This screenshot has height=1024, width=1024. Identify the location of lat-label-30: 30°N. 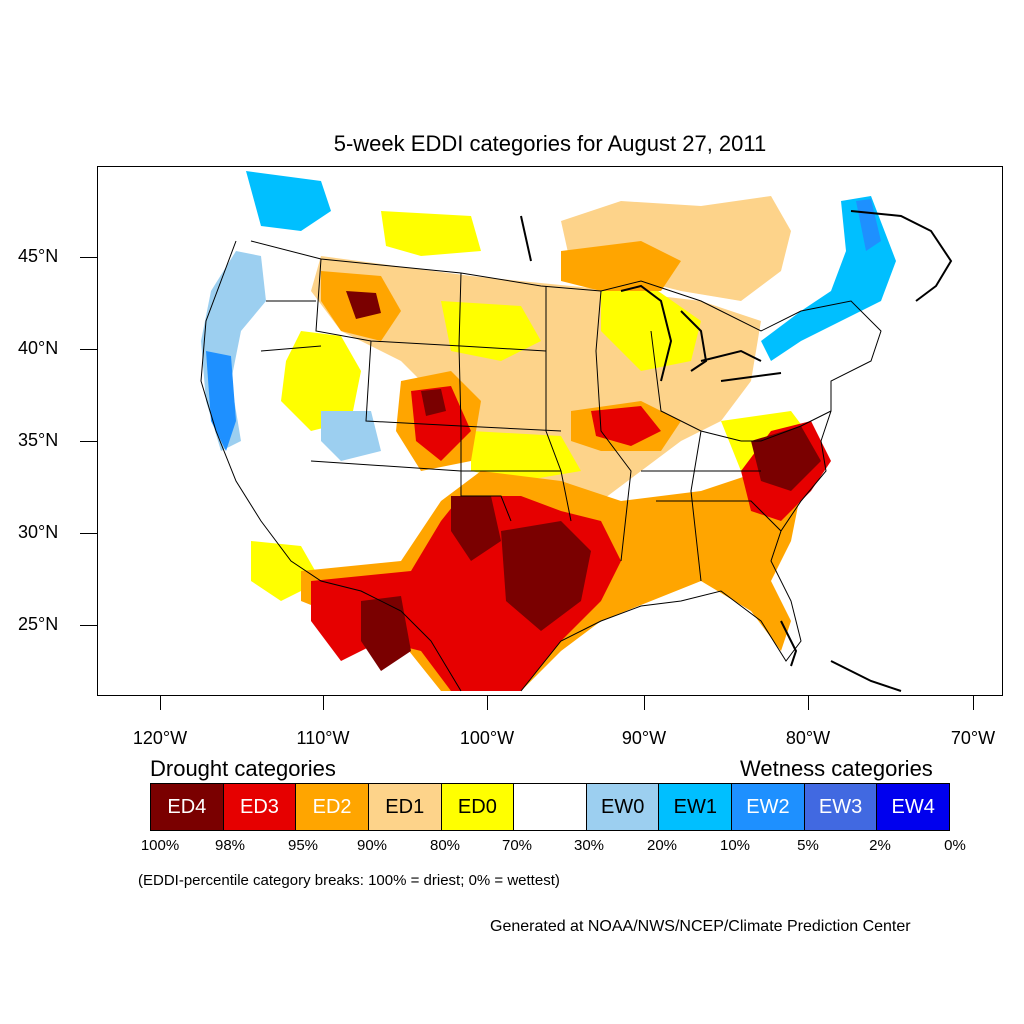
(38, 532).